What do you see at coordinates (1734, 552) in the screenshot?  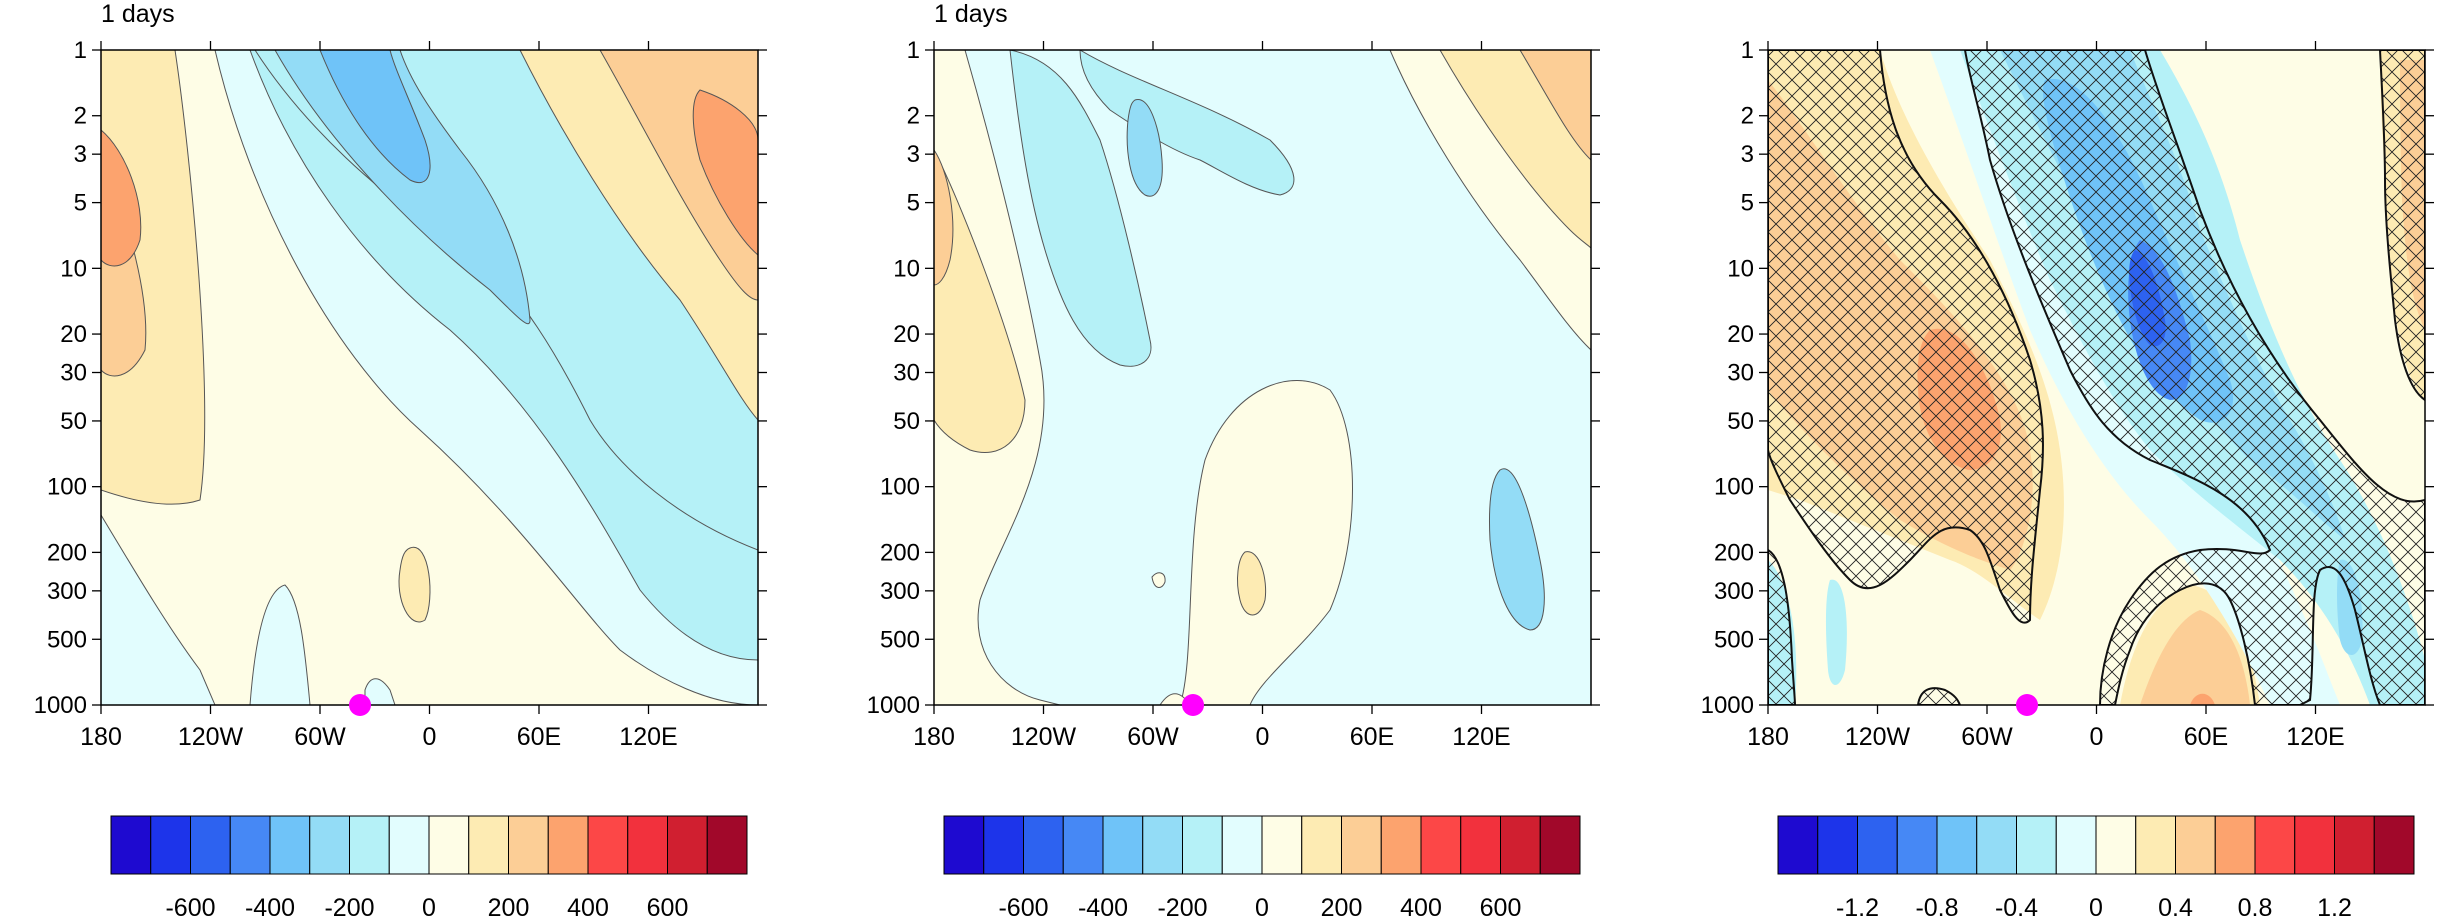 I see `y-tick-label: 200` at bounding box center [1734, 552].